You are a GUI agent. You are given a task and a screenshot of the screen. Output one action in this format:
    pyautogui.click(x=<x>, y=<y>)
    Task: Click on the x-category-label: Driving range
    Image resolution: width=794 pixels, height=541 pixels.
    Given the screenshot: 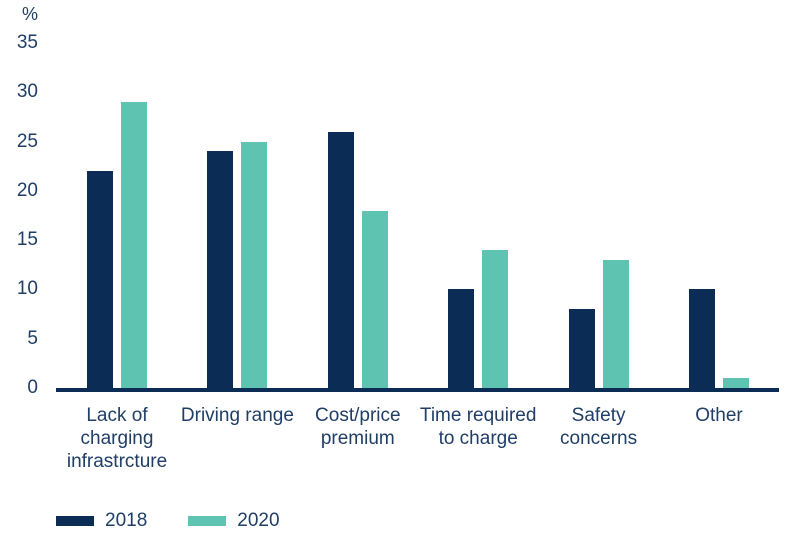 What is the action you would take?
    pyautogui.click(x=237, y=415)
    